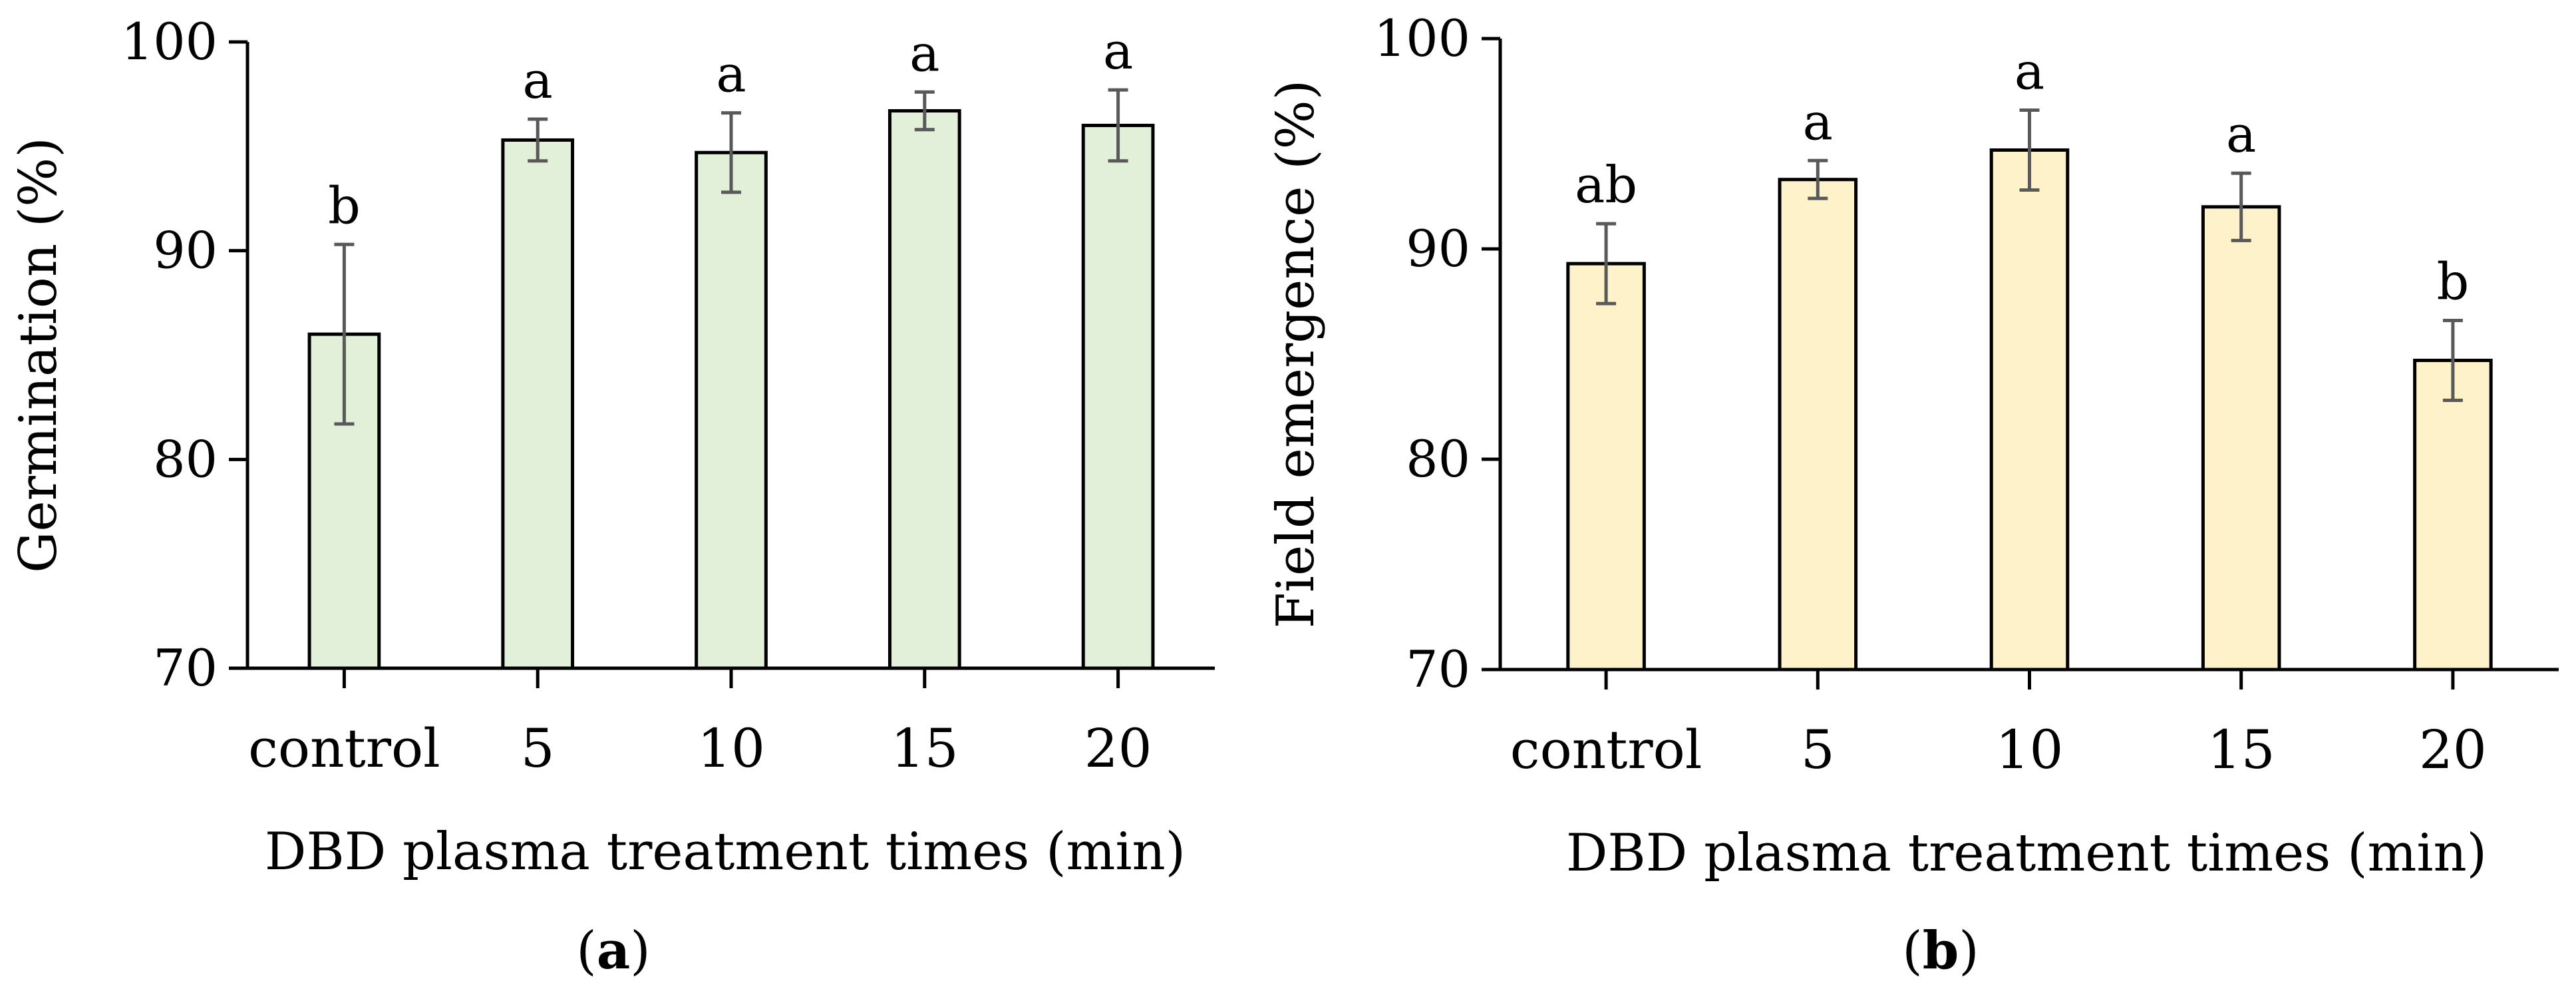 This screenshot has height=995, width=2576. What do you see at coordinates (1606, 184) in the screenshot?
I see `significance-letter: ab` at bounding box center [1606, 184].